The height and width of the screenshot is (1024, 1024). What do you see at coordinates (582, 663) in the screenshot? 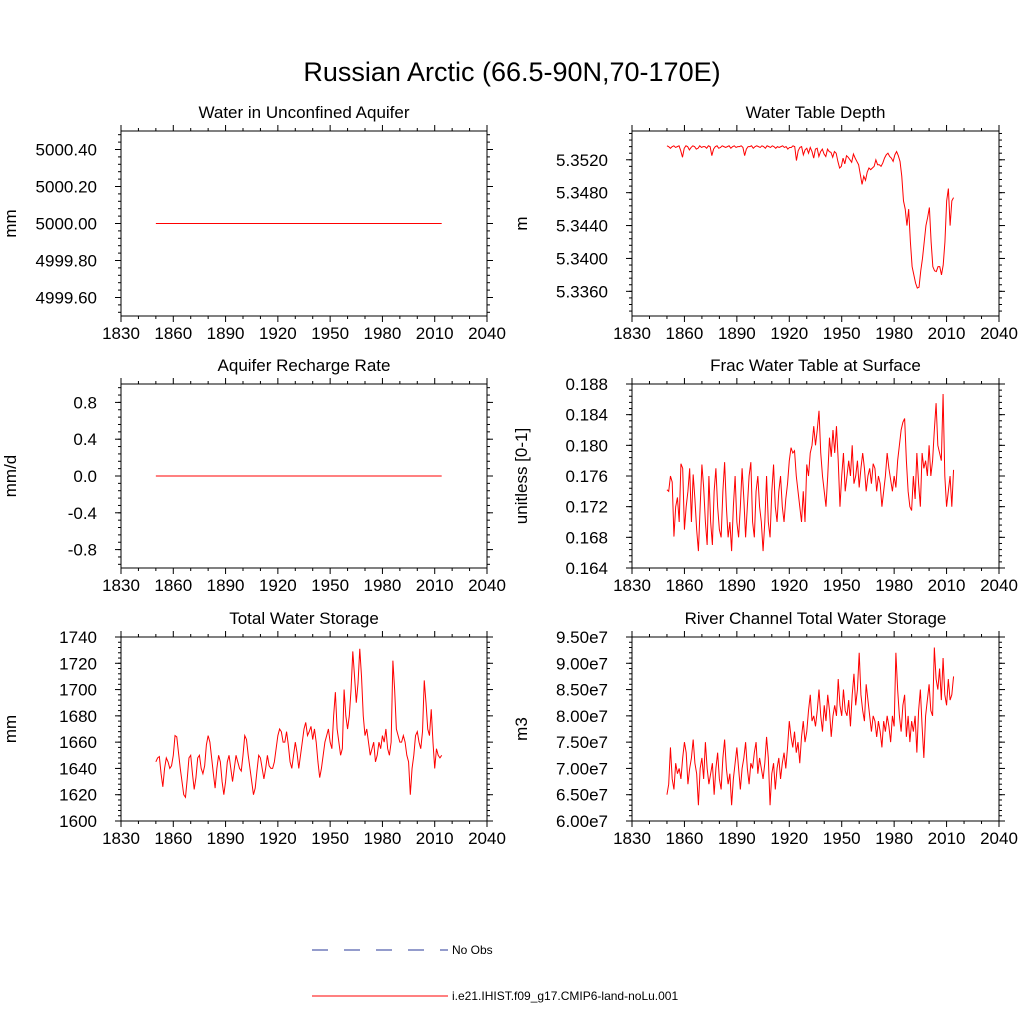
I see `y-tick-label: 9.00e7` at bounding box center [582, 663].